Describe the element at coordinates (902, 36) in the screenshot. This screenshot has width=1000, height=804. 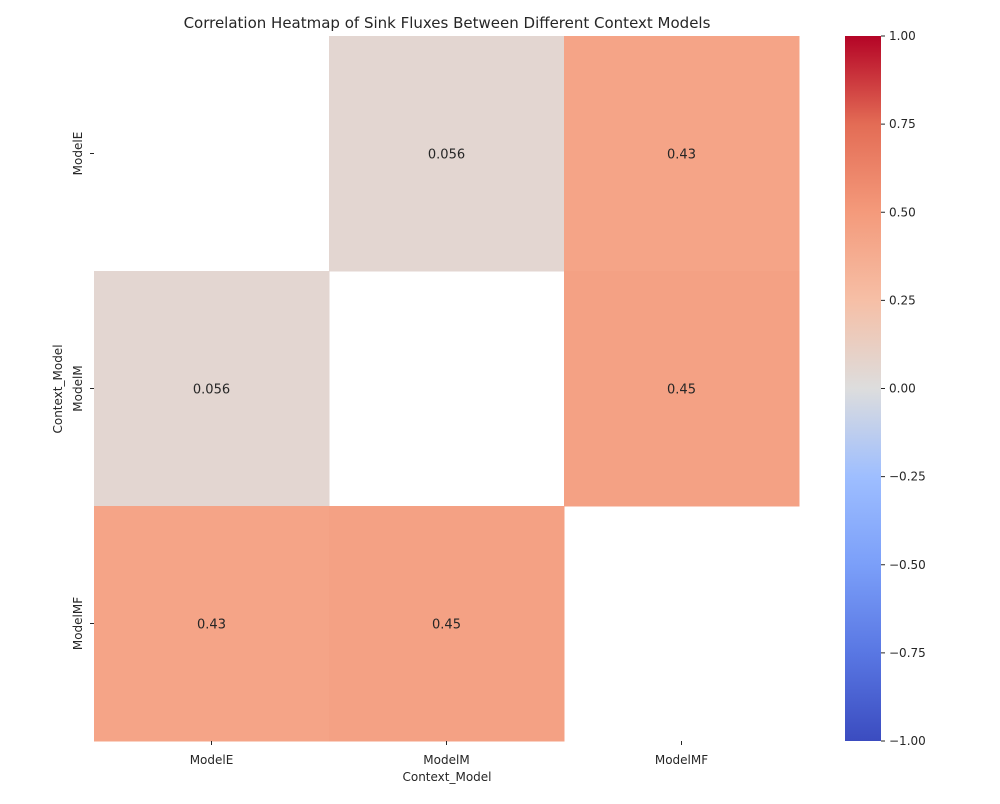
I see `colorbar-tick-label: 1.00` at that location.